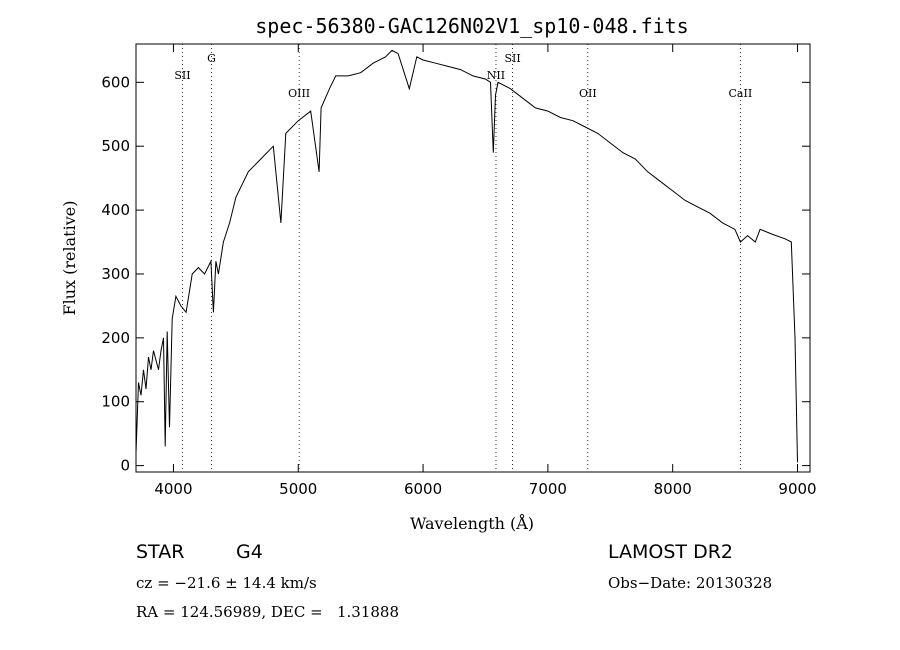 The image size is (900, 650). What do you see at coordinates (69, 258) in the screenshot?
I see `y-axis-label: Flux (relative)` at bounding box center [69, 258].